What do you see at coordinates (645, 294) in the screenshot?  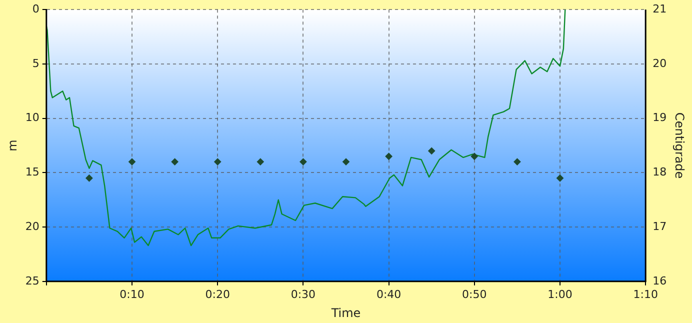 I see `x-tick-label: 1:10` at bounding box center [645, 294].